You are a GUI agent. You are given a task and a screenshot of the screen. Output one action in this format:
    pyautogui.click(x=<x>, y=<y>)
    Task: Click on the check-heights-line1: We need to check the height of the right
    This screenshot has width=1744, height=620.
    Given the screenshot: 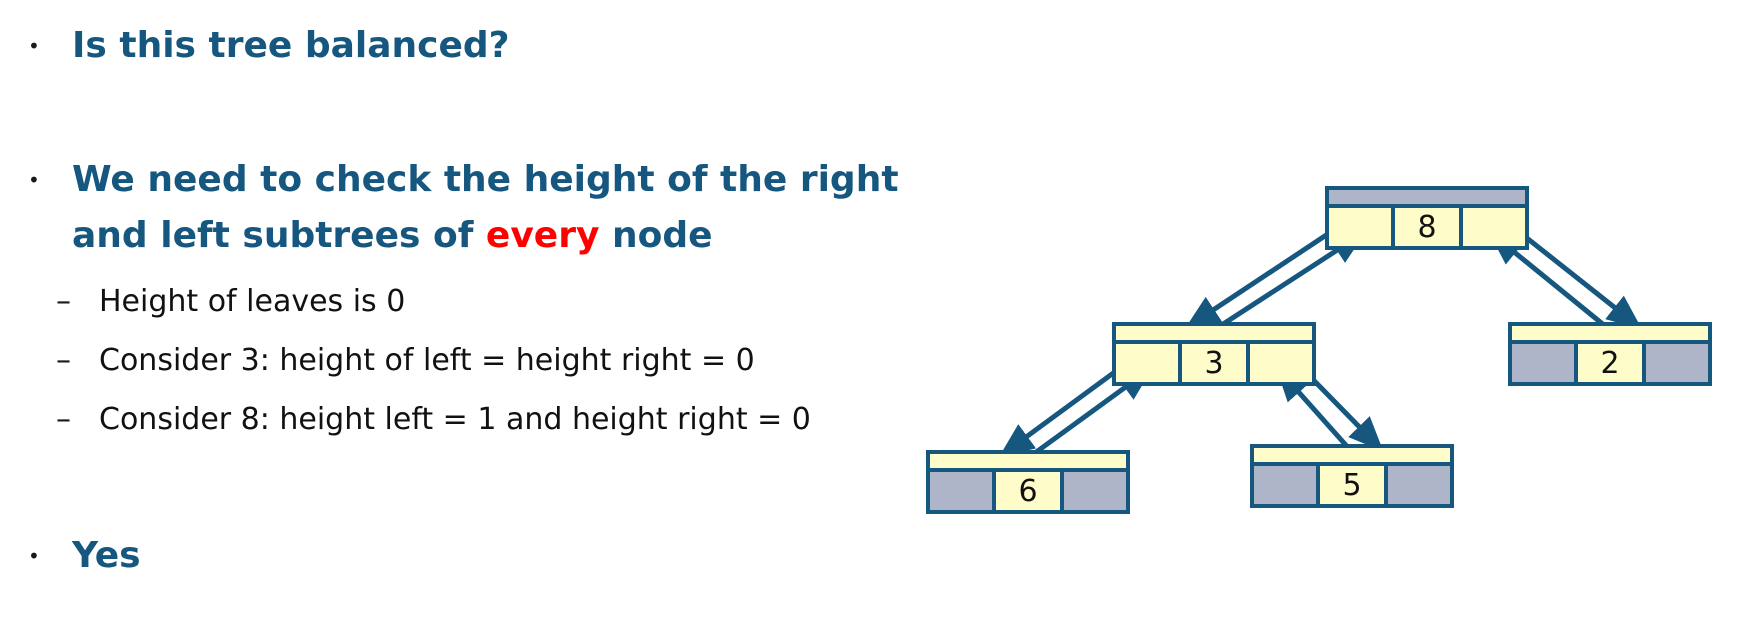 What is the action you would take?
    pyautogui.click(x=485, y=179)
    